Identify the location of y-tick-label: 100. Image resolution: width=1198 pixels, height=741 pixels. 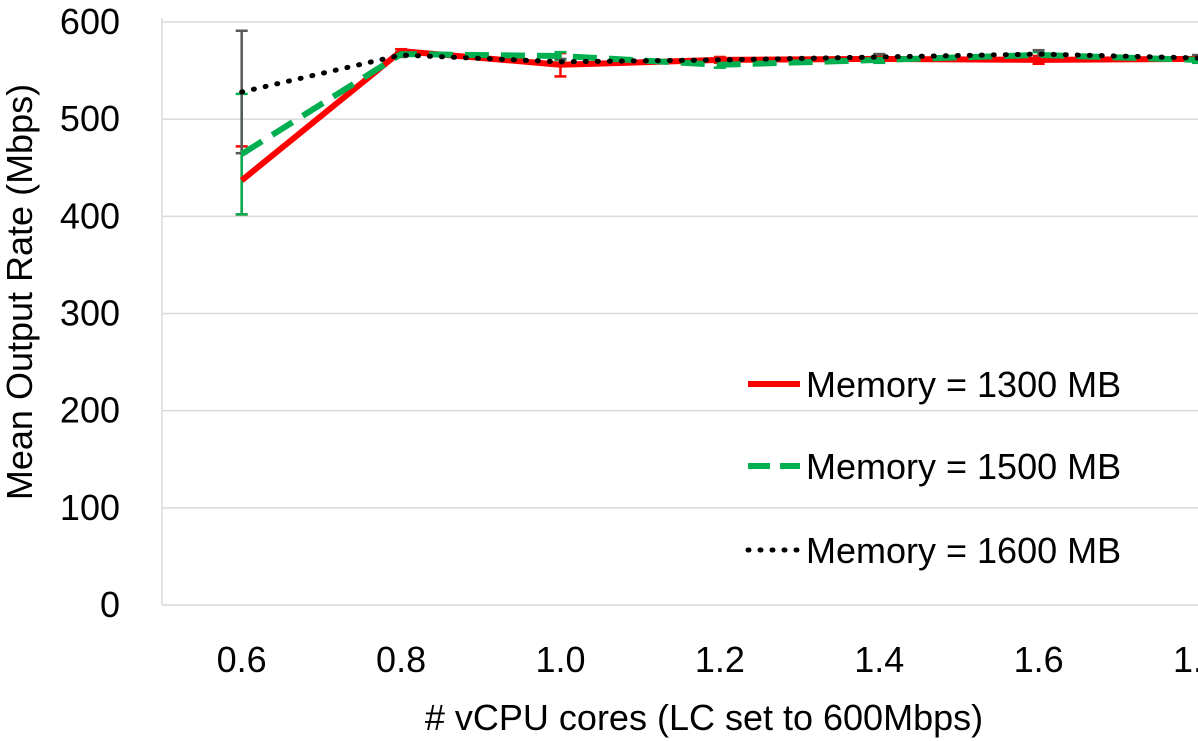
(90, 507).